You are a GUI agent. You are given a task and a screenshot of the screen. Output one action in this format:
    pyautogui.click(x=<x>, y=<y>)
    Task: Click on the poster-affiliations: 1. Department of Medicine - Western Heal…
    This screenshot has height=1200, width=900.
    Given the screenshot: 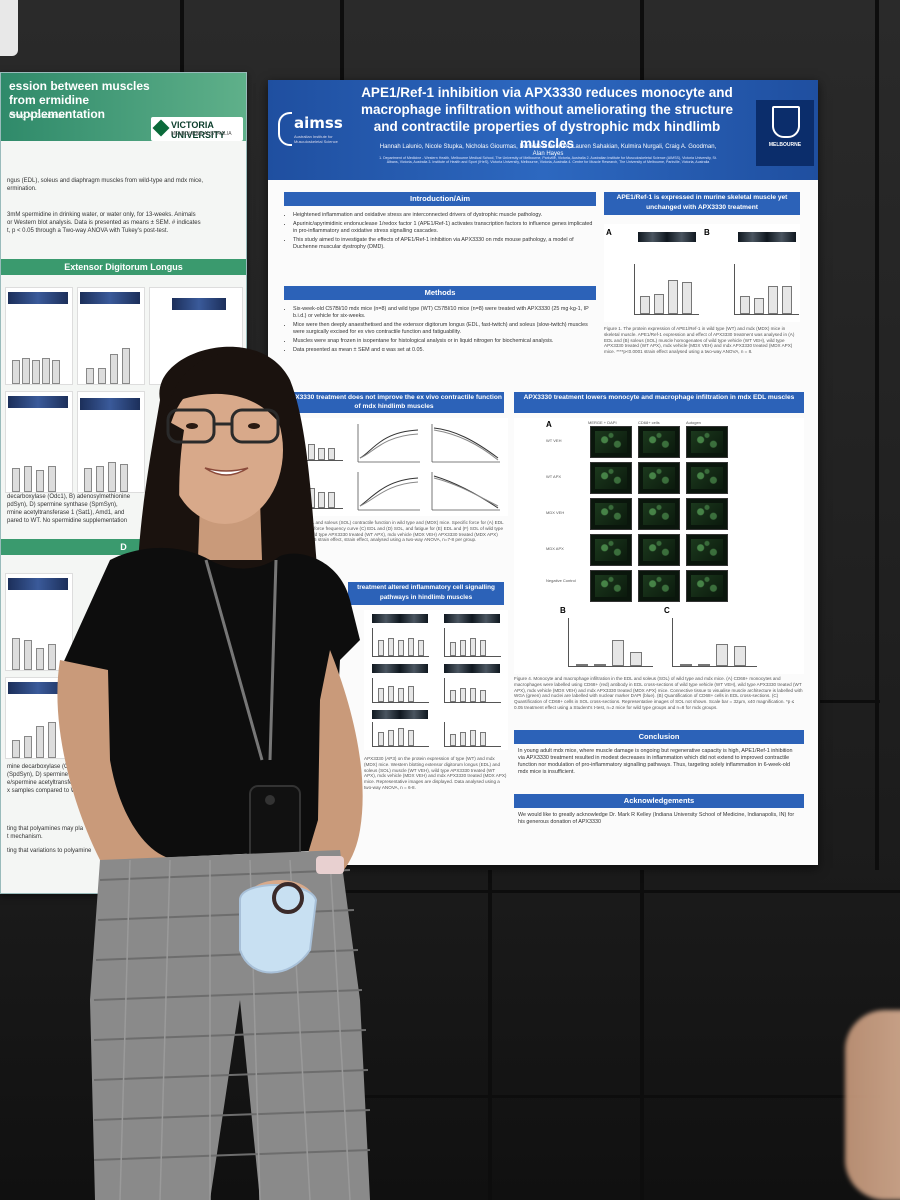 What is the action you would take?
    pyautogui.click(x=548, y=160)
    